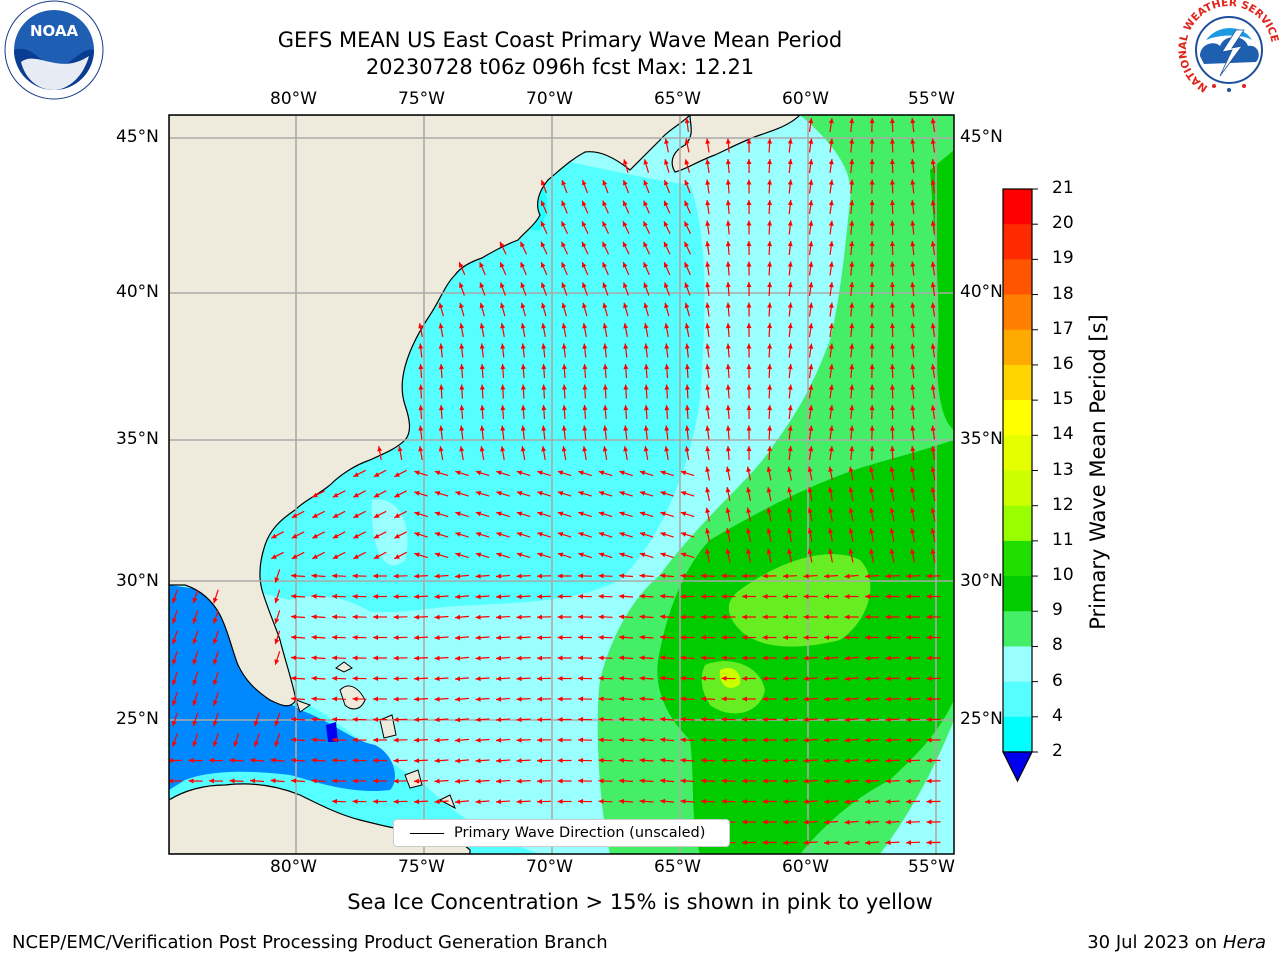  I want to click on footer-machine: Hera, so click(1244, 942).